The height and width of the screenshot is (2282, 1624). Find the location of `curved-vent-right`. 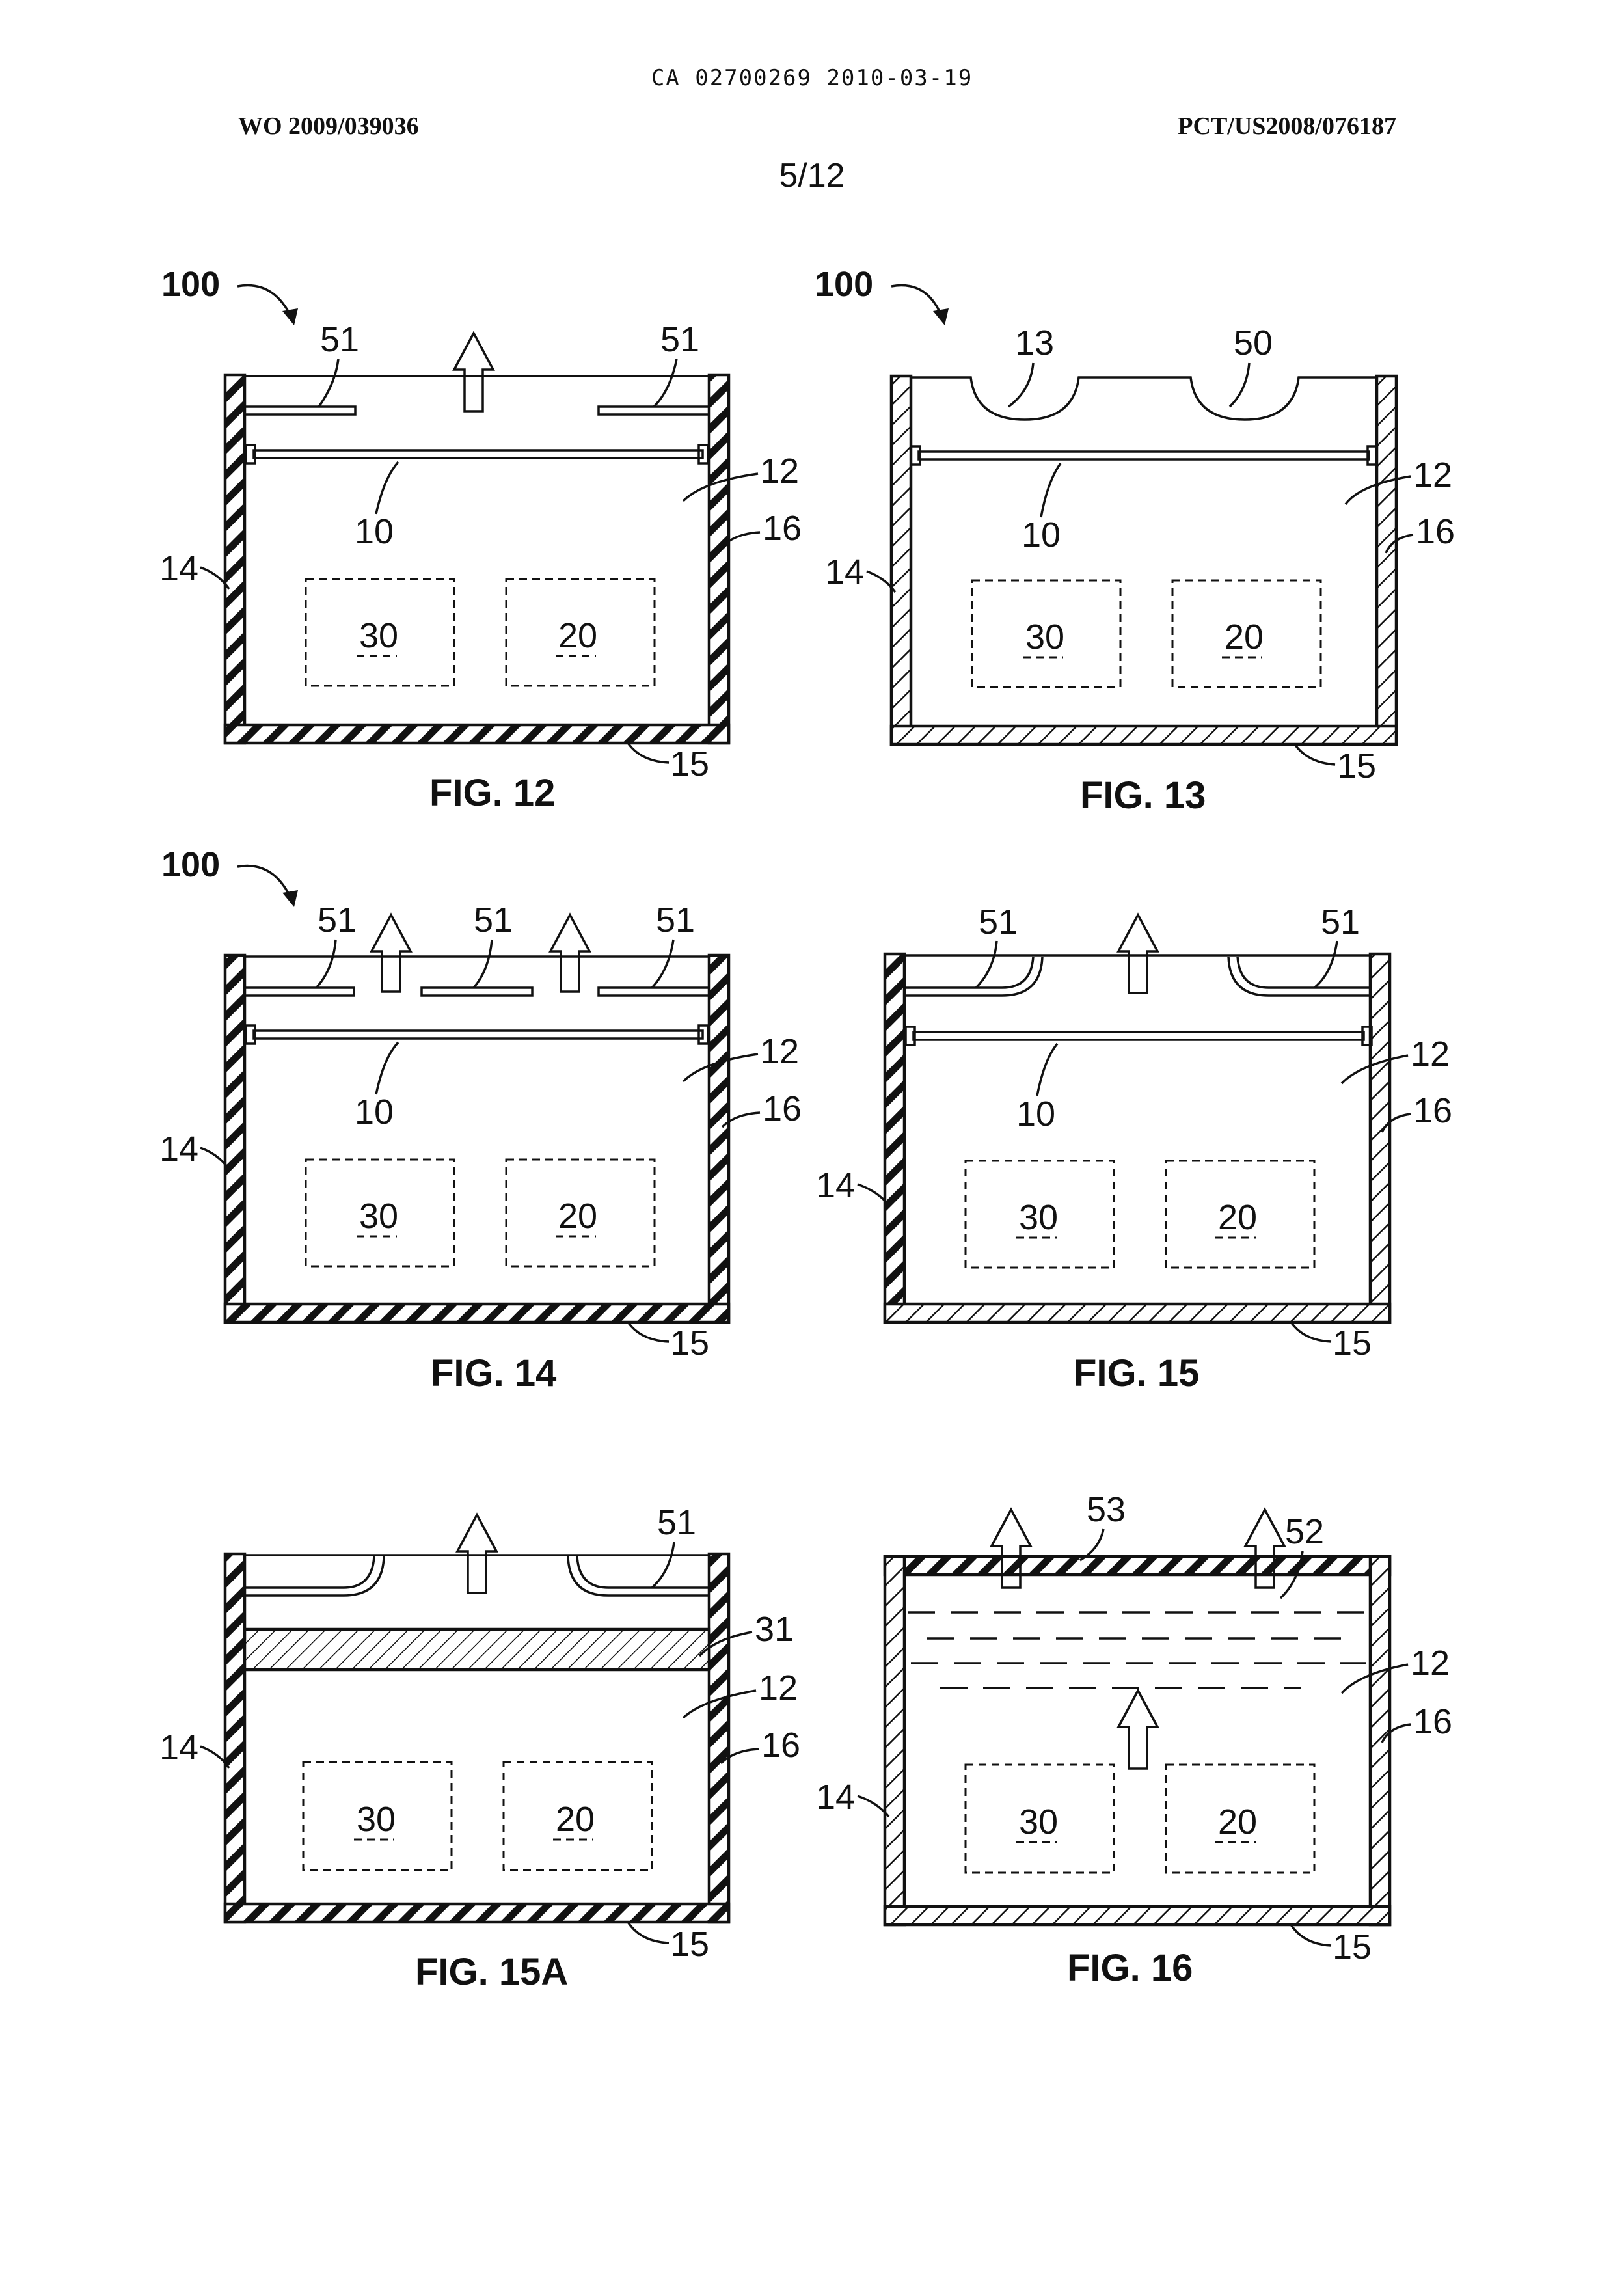

curved-vent-right is located at coordinates (643, 1572).